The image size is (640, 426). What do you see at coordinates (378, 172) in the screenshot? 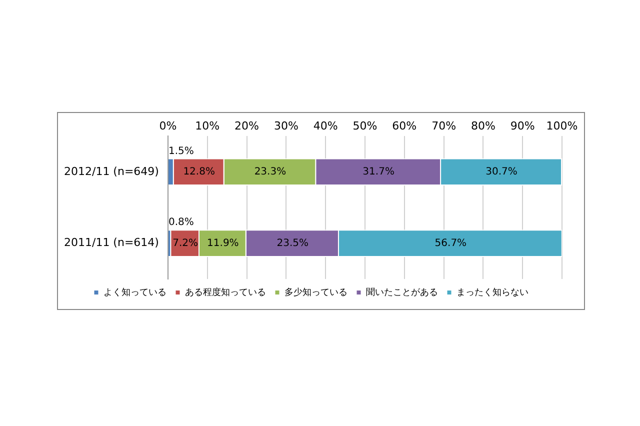
I see `data-label: 31.7%` at bounding box center [378, 172].